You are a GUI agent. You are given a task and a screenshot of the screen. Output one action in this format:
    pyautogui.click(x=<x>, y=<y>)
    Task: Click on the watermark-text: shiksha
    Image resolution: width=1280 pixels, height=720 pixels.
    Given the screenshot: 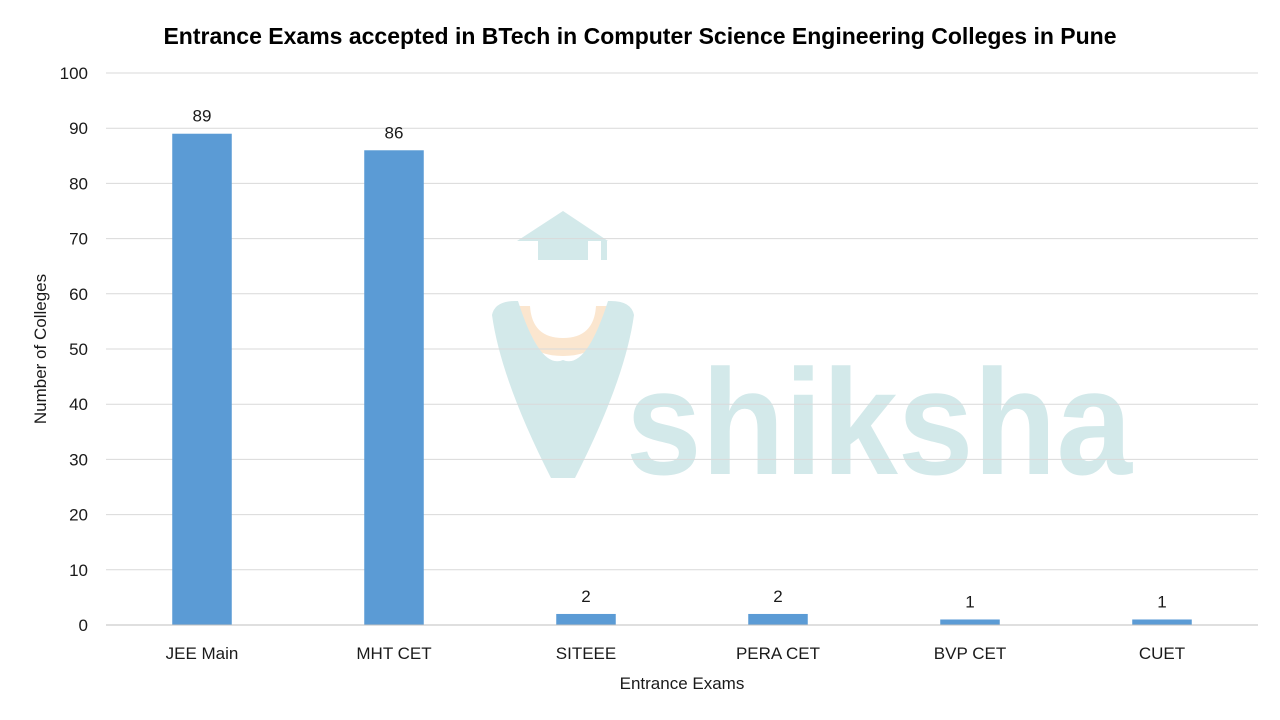 What is the action you would take?
    pyautogui.click(x=879, y=422)
    